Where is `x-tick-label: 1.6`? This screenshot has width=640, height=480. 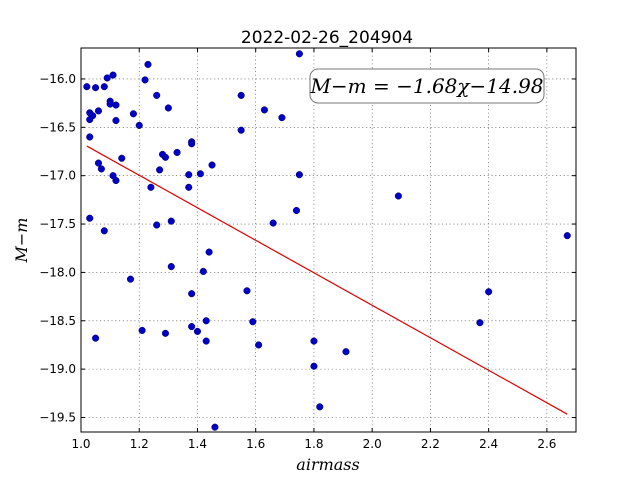
x-tick-label: 1.6 is located at coordinates (255, 444).